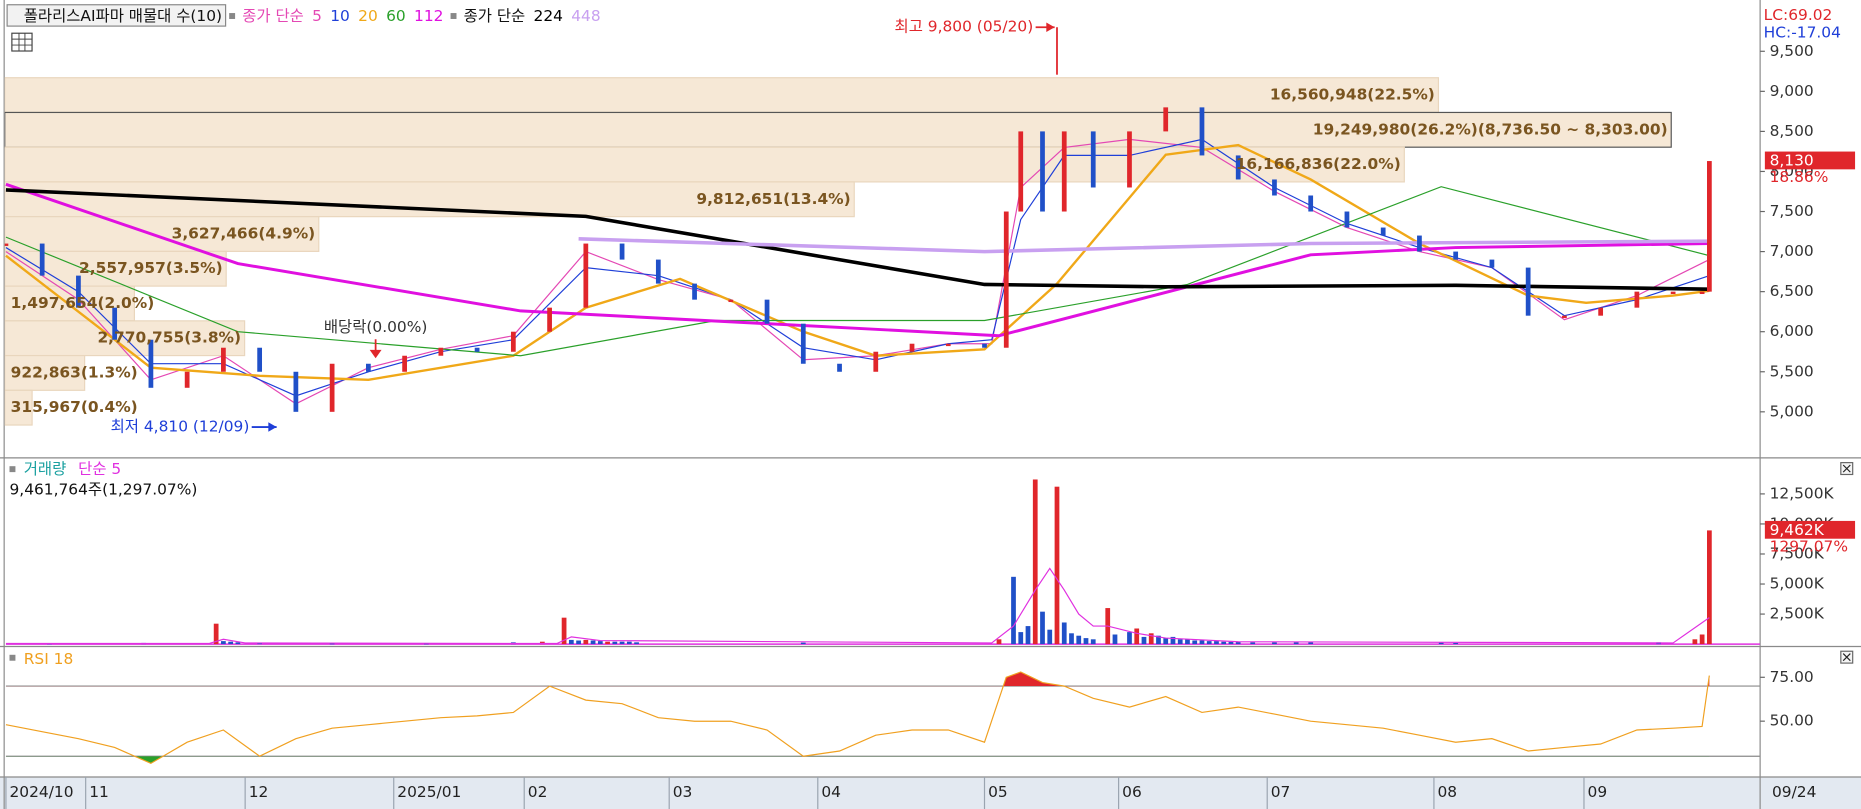  Describe the element at coordinates (1799, 177) in the screenshot. I see `last-change-label: 18.86%` at that location.